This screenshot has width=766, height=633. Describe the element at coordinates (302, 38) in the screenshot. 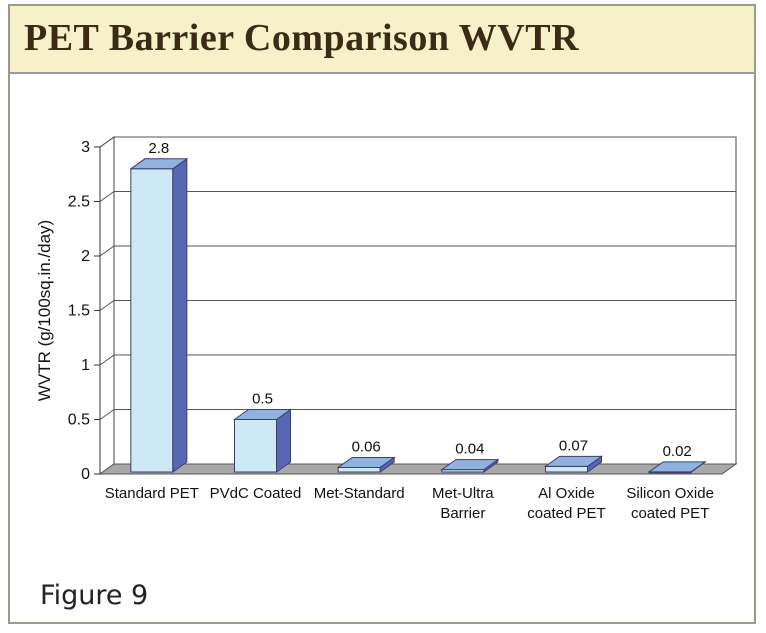

I see `chart-title: PET Barrier Comparison WVTR` at that location.